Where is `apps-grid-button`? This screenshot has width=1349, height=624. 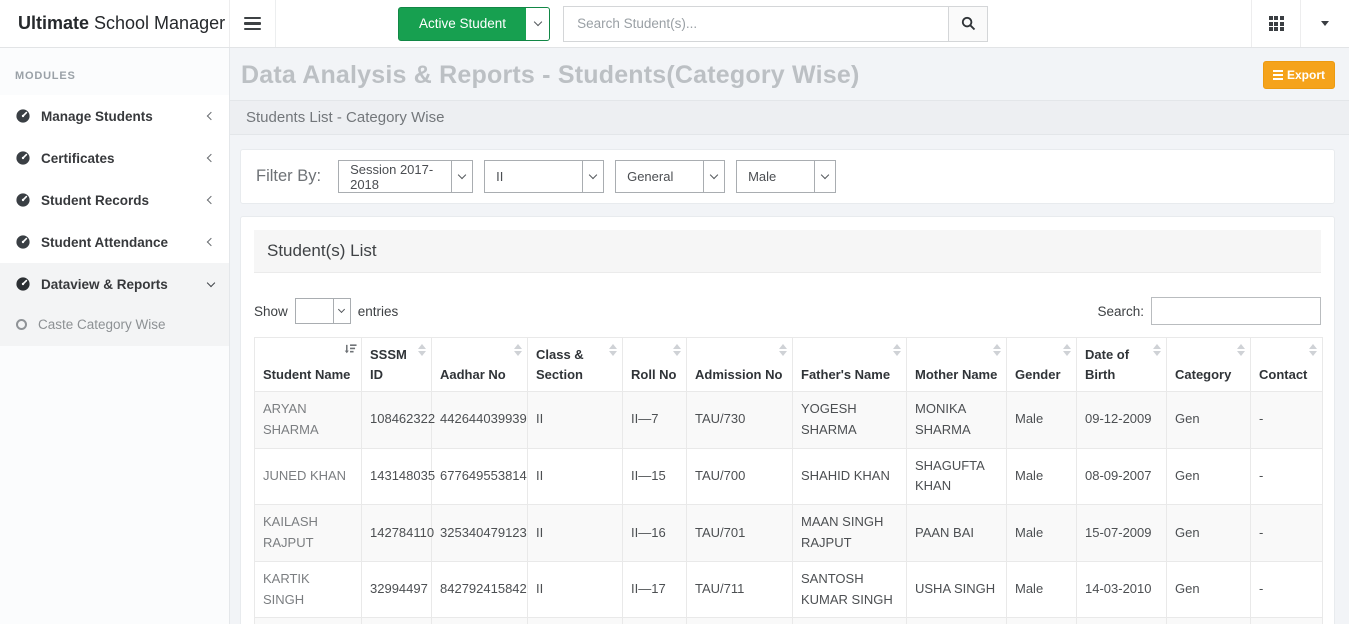 apps-grid-button is located at coordinates (1275, 23).